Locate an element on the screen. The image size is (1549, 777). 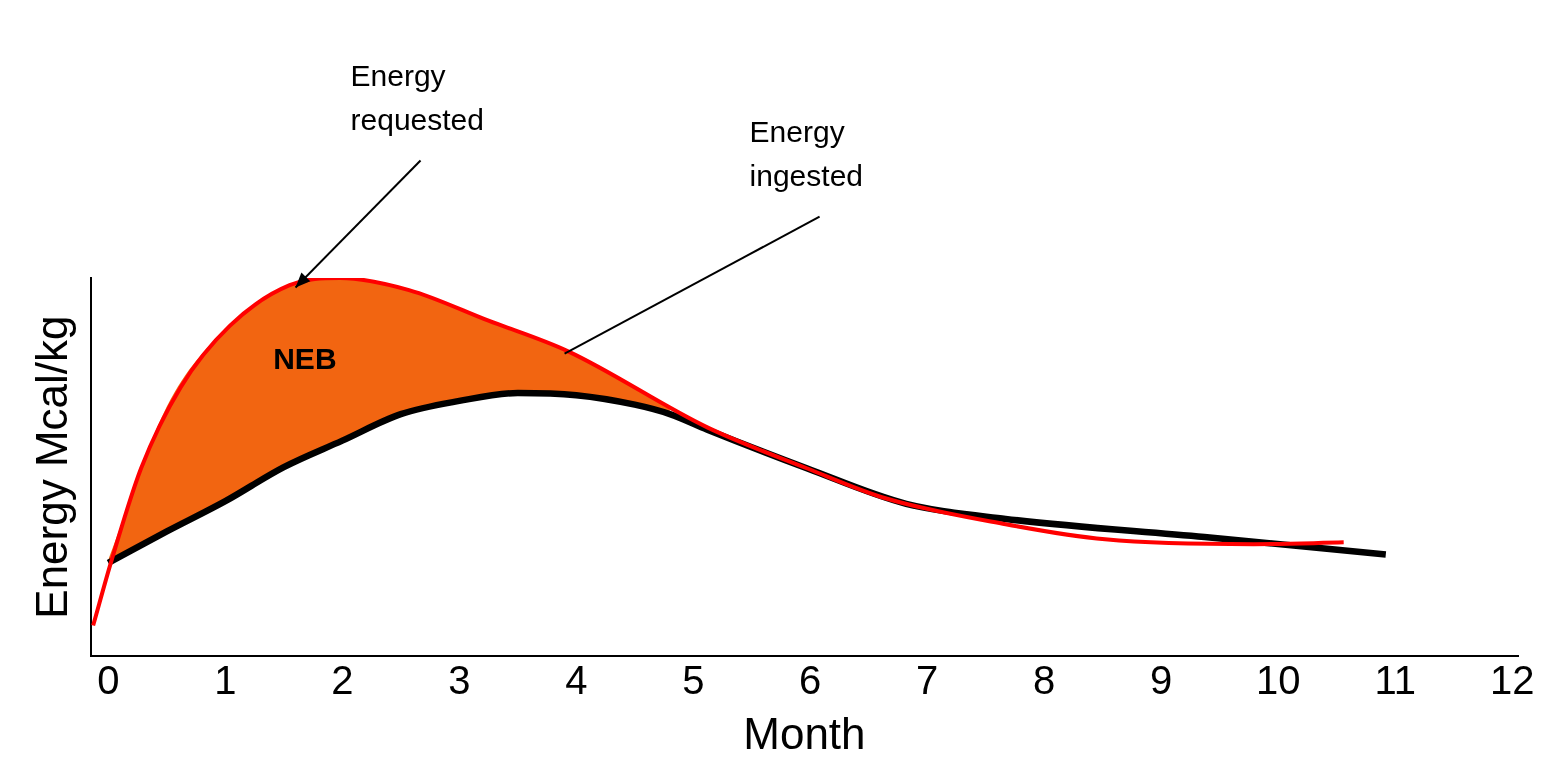
x-tick-label: 3 is located at coordinates (459, 680).